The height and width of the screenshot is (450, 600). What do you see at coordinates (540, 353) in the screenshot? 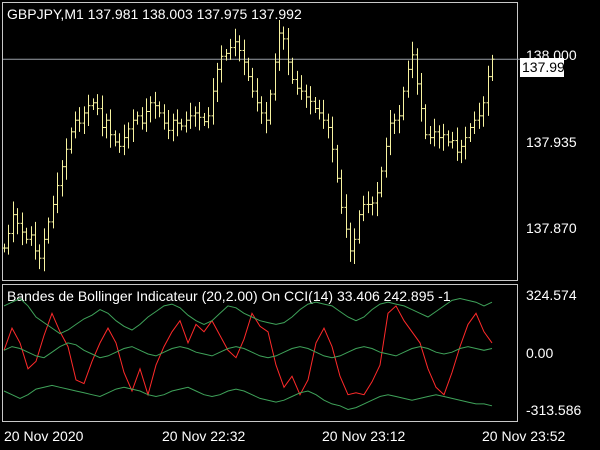
I see `indicator-tick-label: 0.00` at bounding box center [540, 353].